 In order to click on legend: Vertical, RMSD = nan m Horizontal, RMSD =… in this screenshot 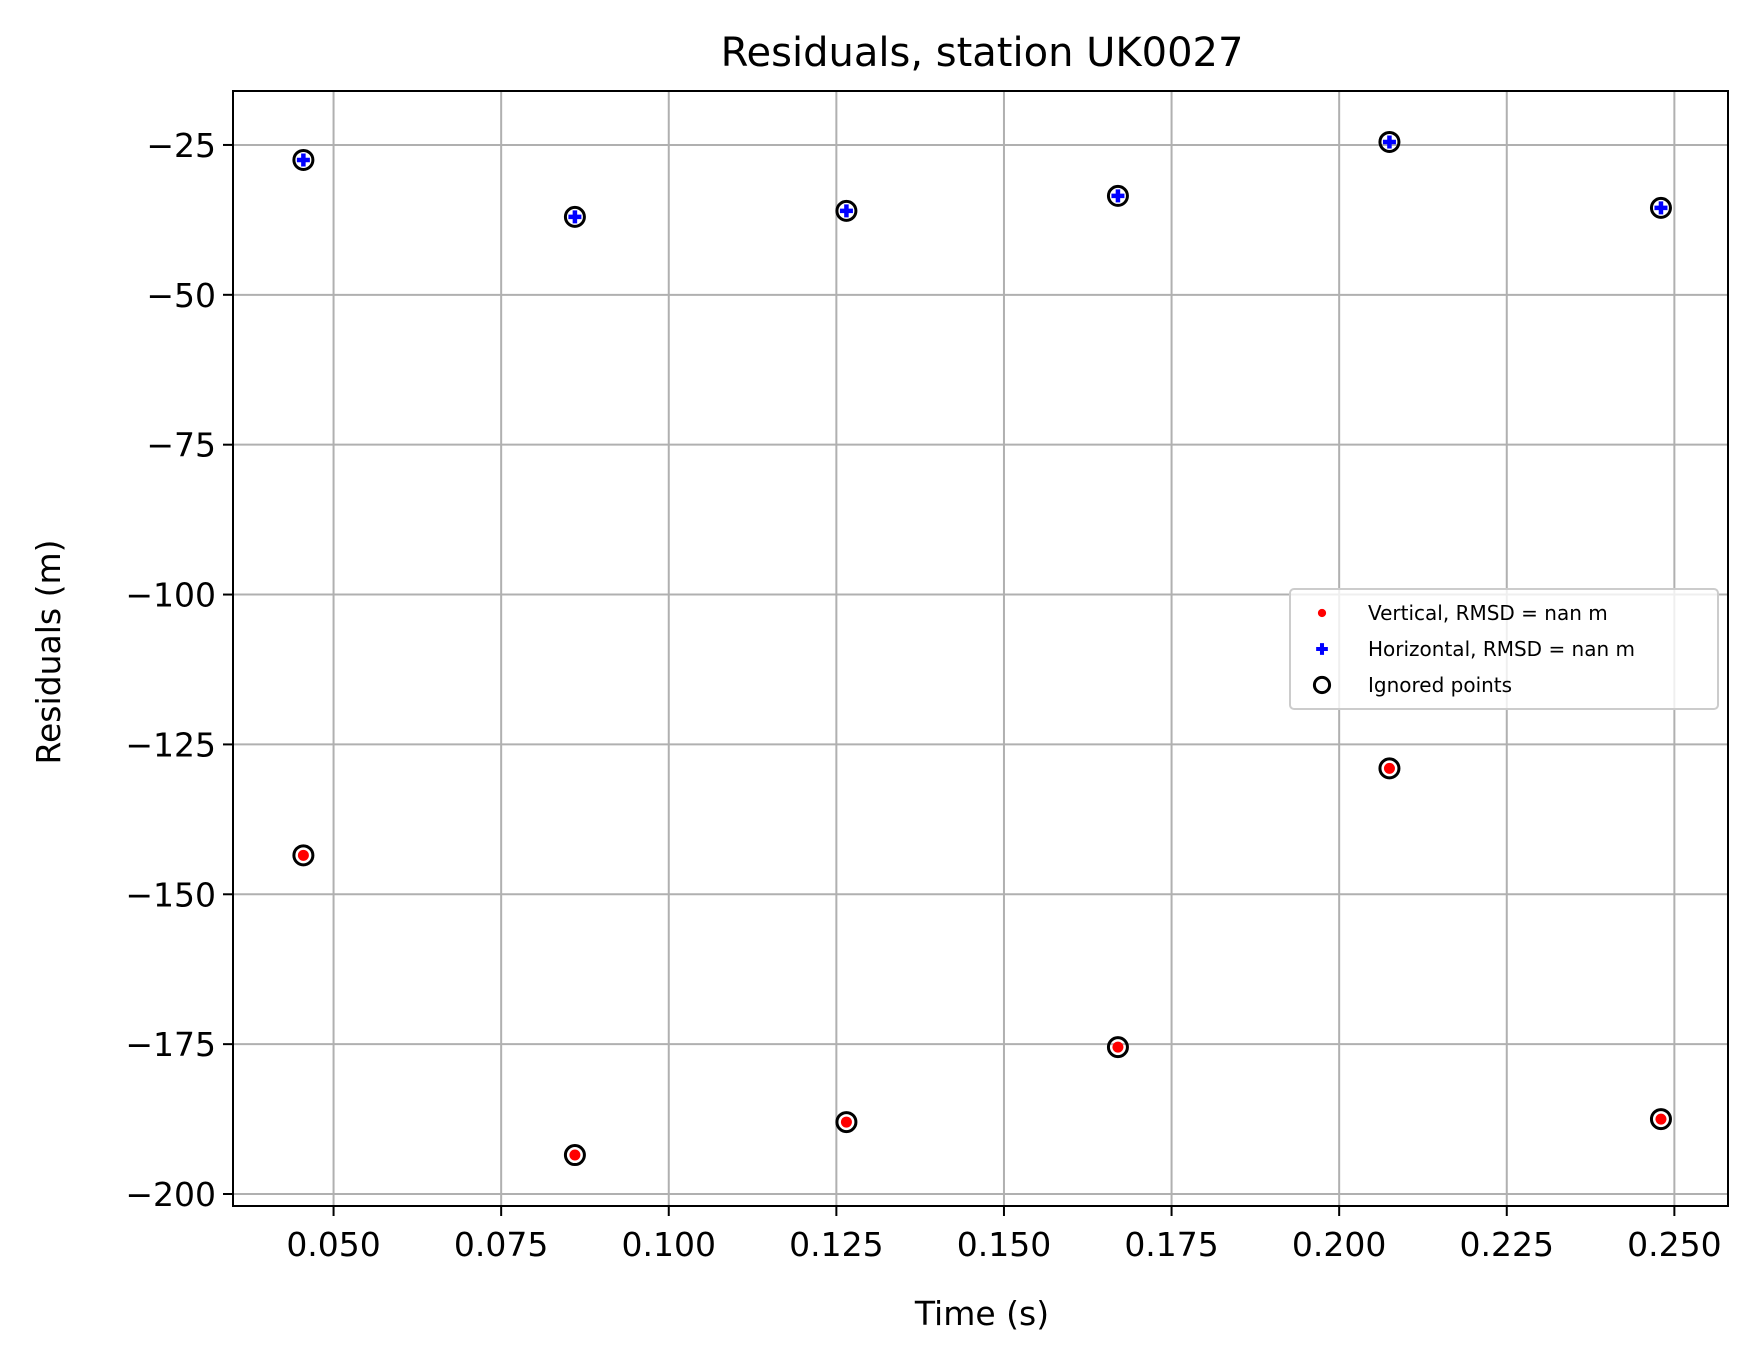, I will do `click(1504, 649)`.